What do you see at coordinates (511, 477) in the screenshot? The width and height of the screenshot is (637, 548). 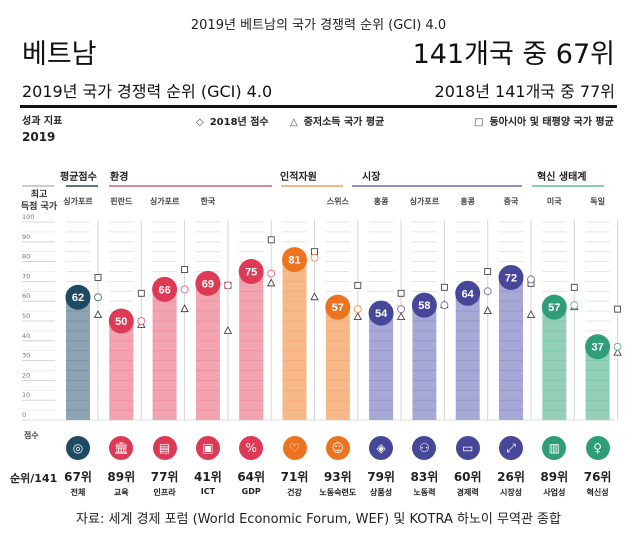 I see `pillar-rank: 26위` at bounding box center [511, 477].